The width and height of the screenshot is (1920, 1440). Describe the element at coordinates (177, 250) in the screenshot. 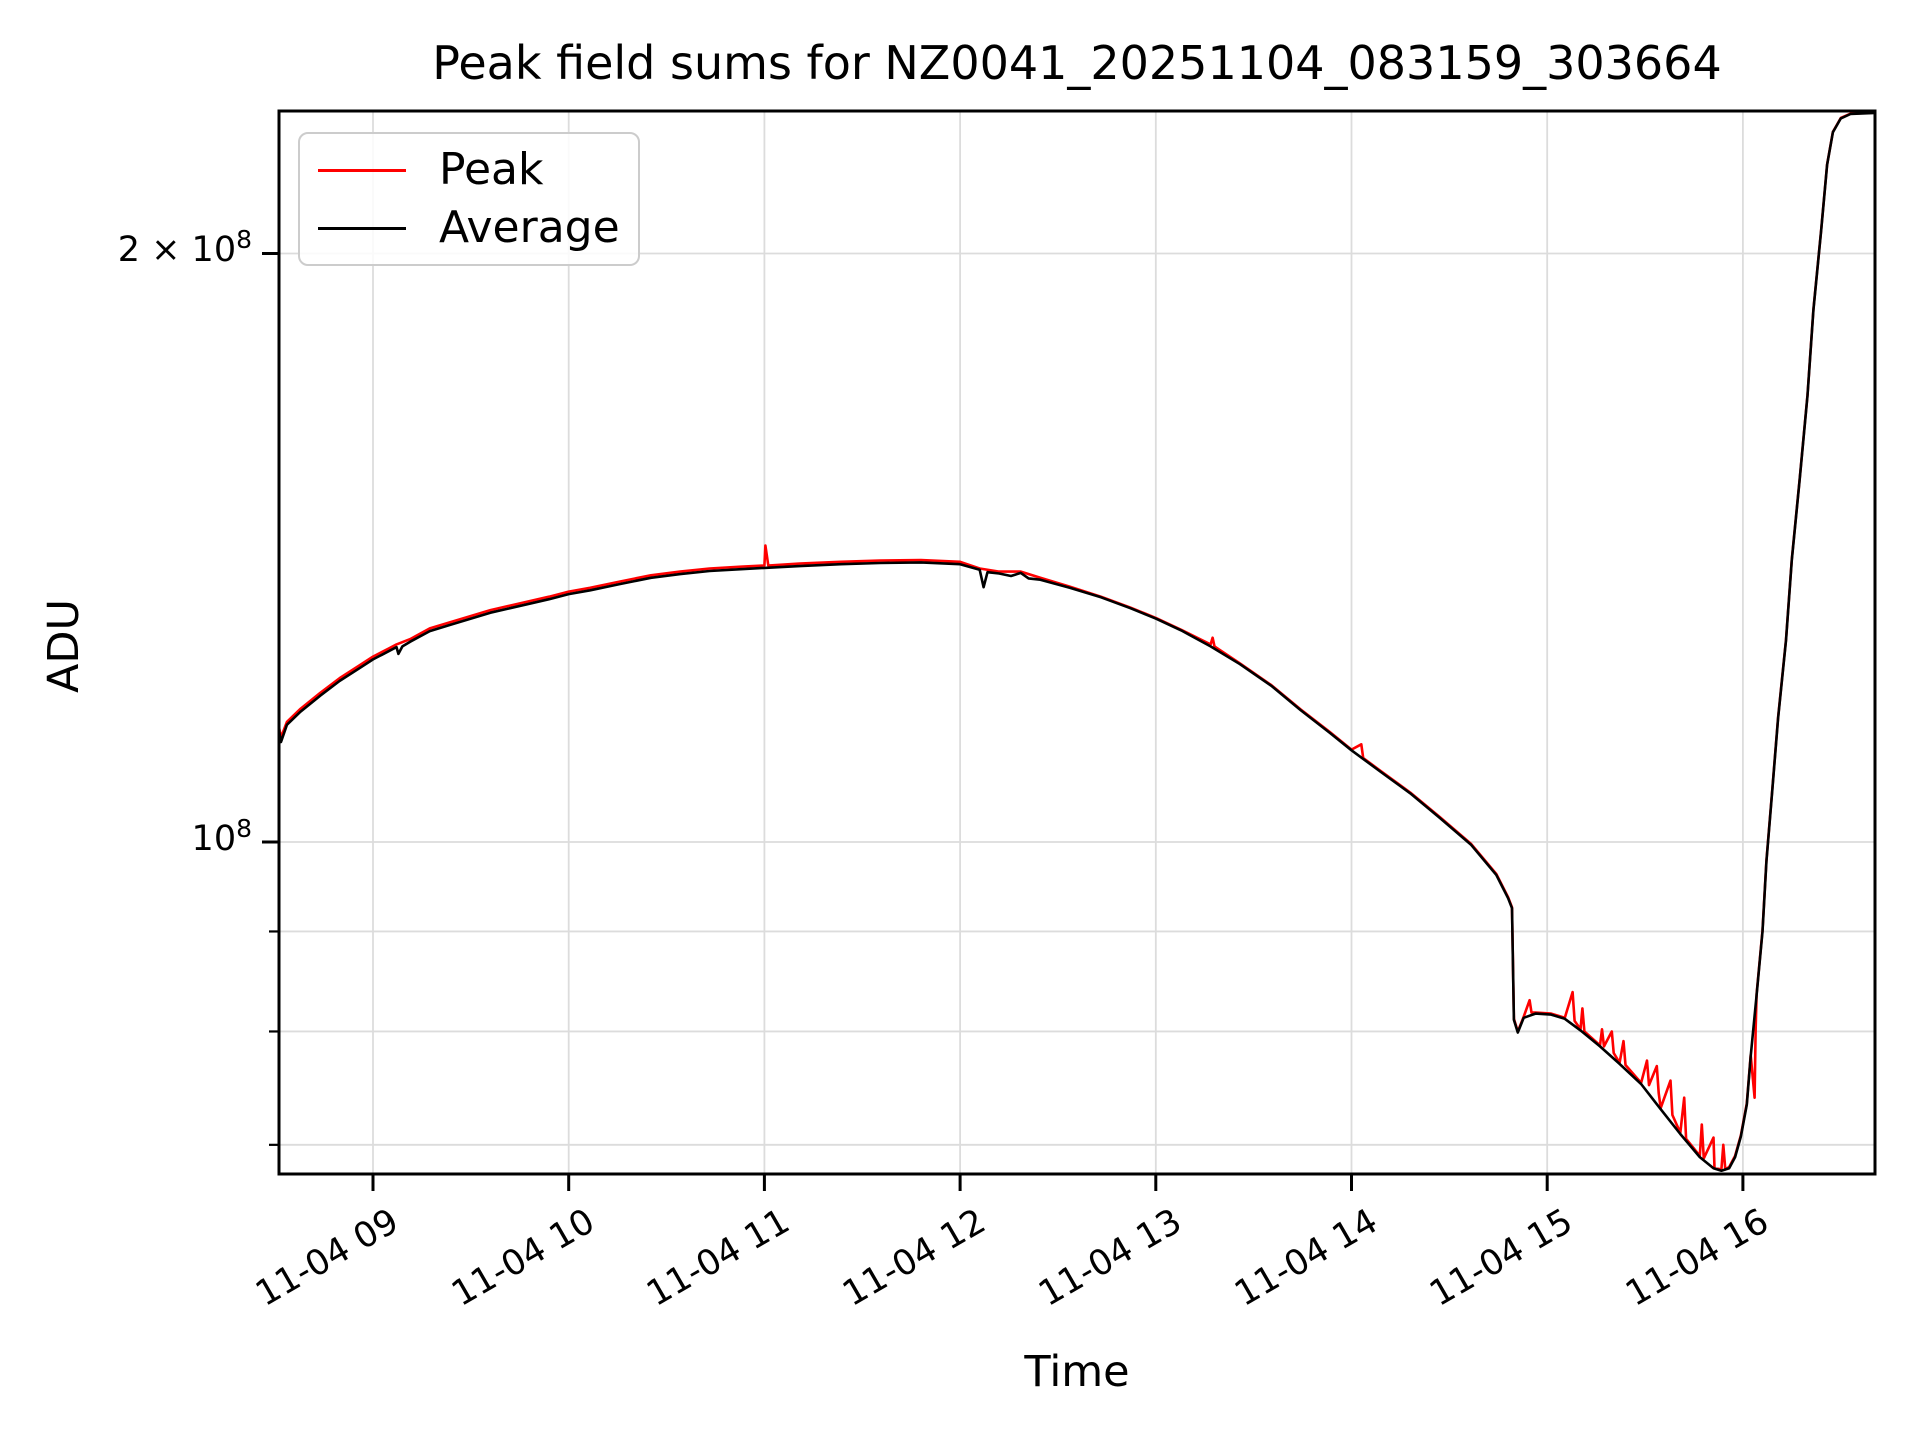

I see `y-tick-base: 2 × 10` at that location.